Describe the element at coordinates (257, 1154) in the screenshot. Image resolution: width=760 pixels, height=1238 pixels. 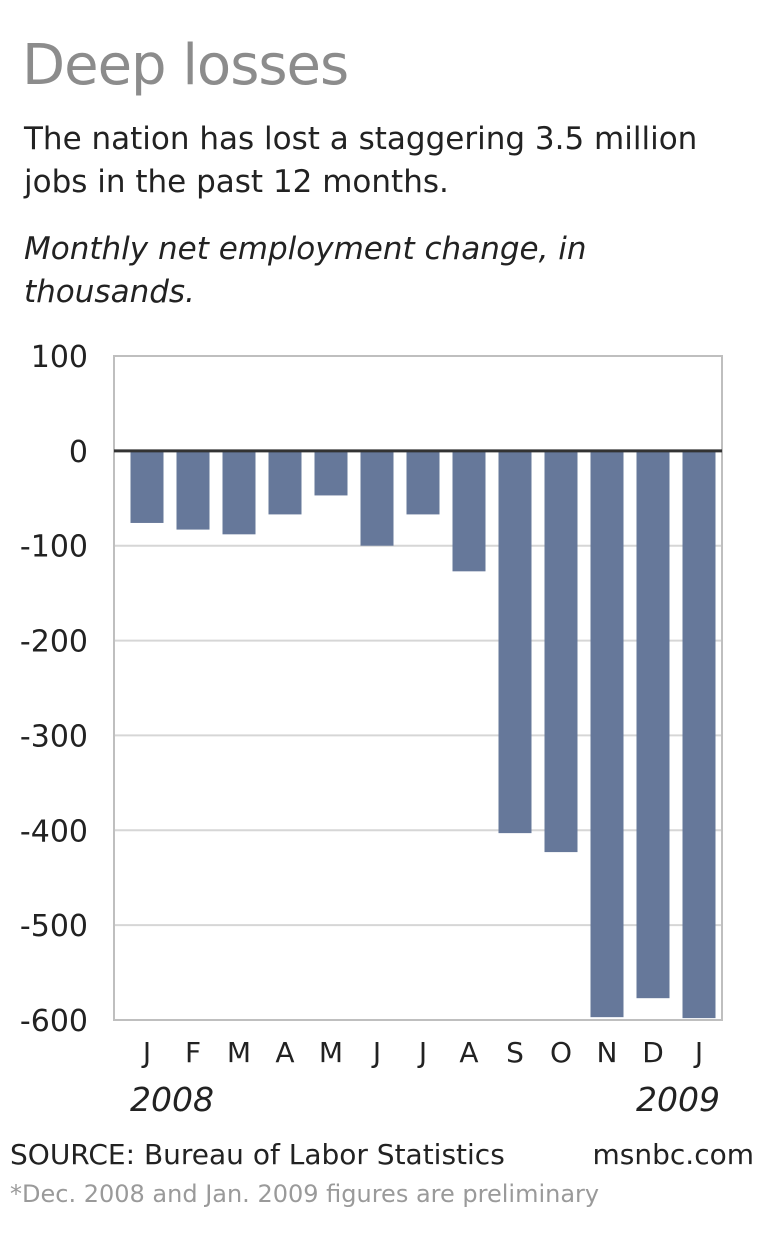
I see `source-note: SOURCE: Bureau of Labor Statistics` at that location.